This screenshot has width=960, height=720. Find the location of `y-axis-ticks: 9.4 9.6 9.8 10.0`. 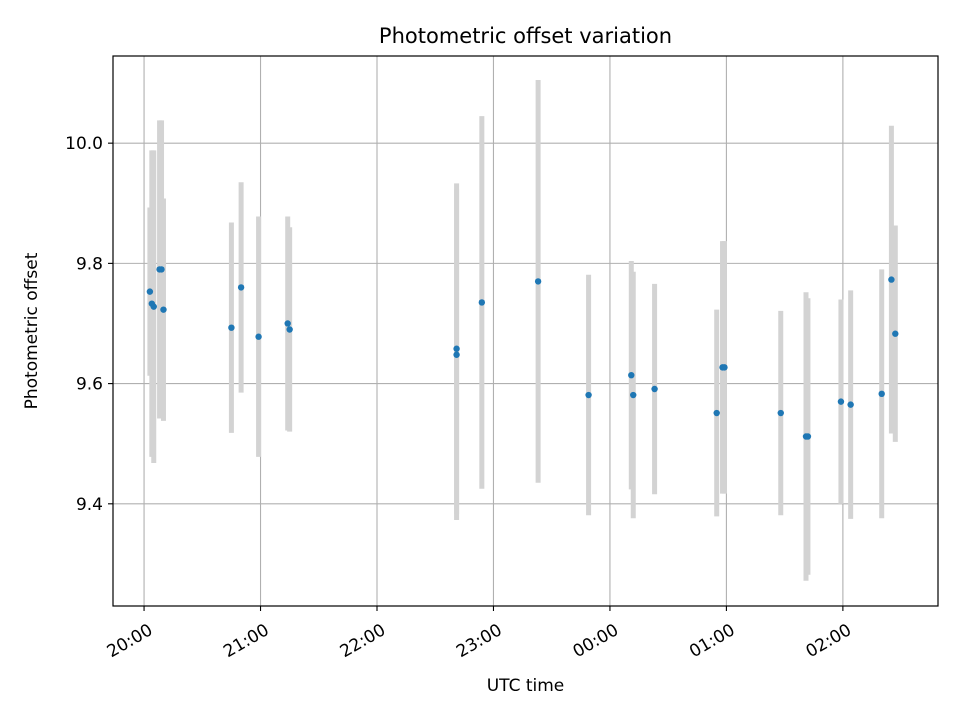

y-axis-ticks: 9.4 9.6 9.8 10.0 is located at coordinates (89, 324).